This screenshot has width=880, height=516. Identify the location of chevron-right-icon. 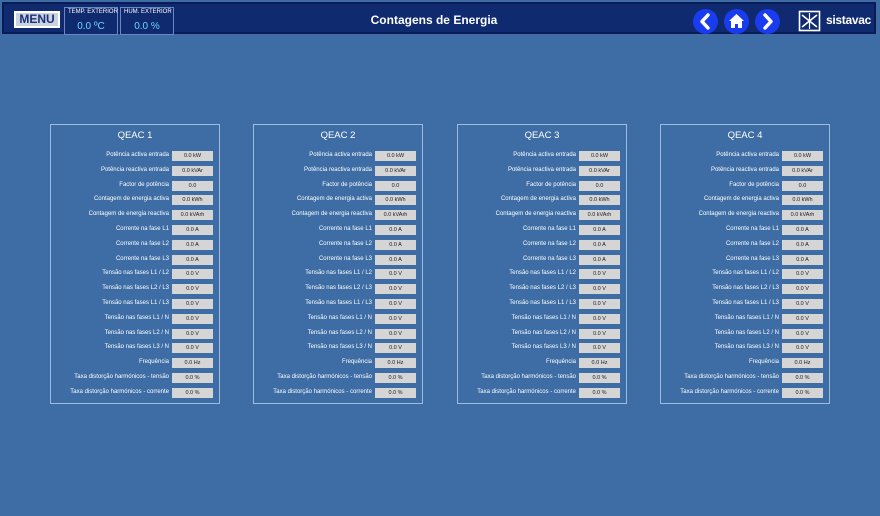
(767, 21).